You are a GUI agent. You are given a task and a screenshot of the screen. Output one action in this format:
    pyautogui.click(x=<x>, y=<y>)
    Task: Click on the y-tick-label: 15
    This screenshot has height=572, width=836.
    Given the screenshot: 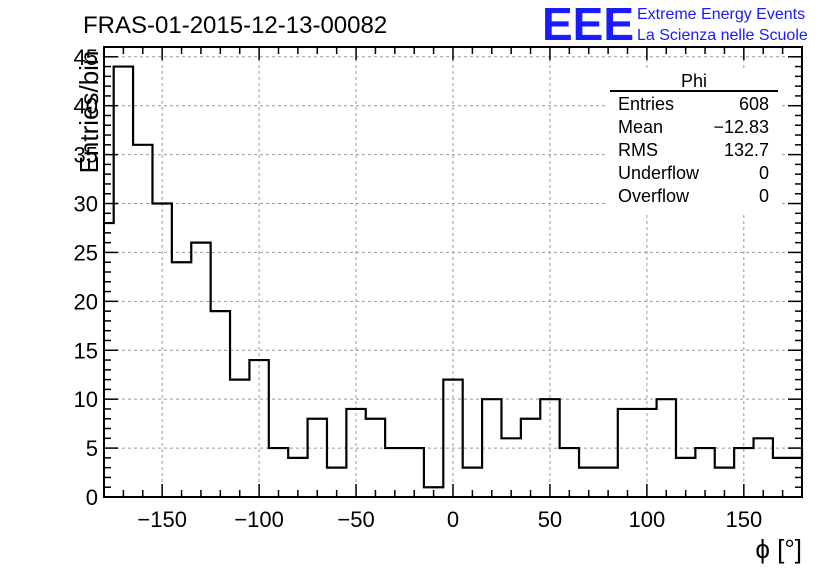 What is the action you would take?
    pyautogui.click(x=86, y=350)
    